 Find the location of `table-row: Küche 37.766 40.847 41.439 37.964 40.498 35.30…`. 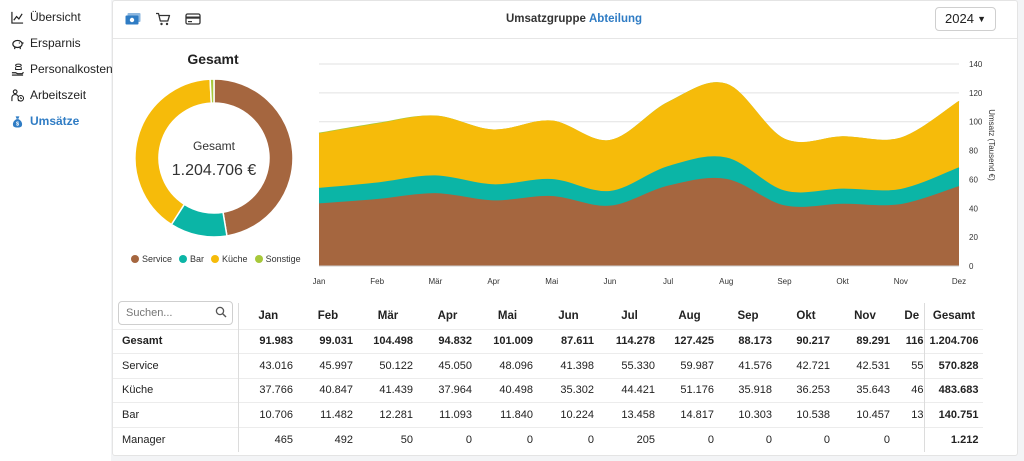

table-row: Küche 37.766 40.847 41.439 37.964 40.498 35.30… is located at coordinates (548, 390).